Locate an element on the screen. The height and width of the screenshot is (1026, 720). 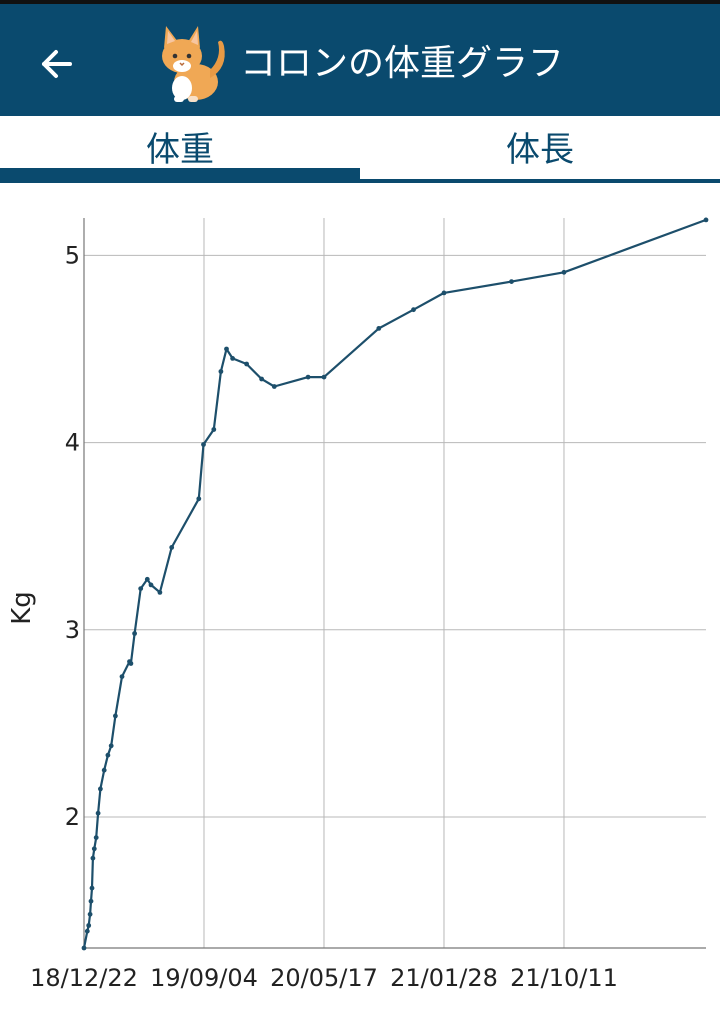
x-tick-label: 18/12/22 is located at coordinates (84, 978).